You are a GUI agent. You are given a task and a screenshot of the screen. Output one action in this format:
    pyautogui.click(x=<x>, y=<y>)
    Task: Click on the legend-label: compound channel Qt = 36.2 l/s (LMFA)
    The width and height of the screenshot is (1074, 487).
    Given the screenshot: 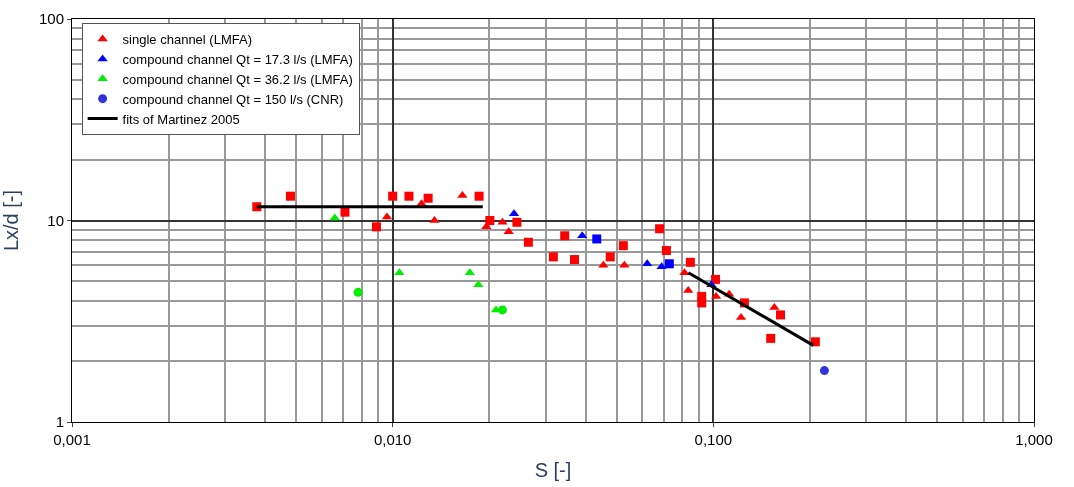 What is the action you would take?
    pyautogui.click(x=237, y=79)
    